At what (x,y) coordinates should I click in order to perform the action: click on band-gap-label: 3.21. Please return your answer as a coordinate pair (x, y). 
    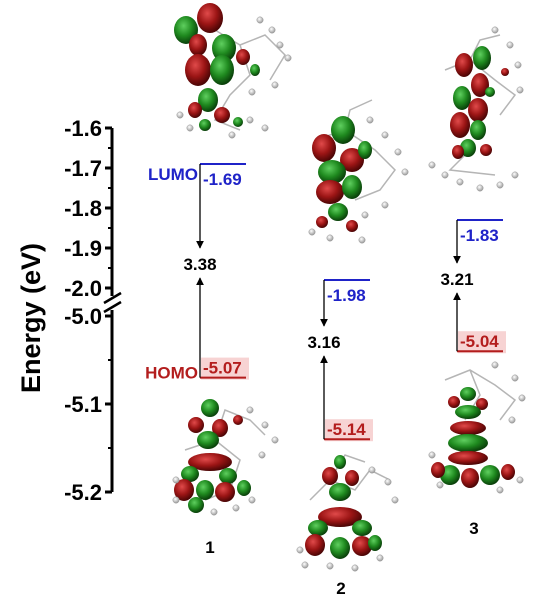
    Looking at the image, I should click on (456, 279).